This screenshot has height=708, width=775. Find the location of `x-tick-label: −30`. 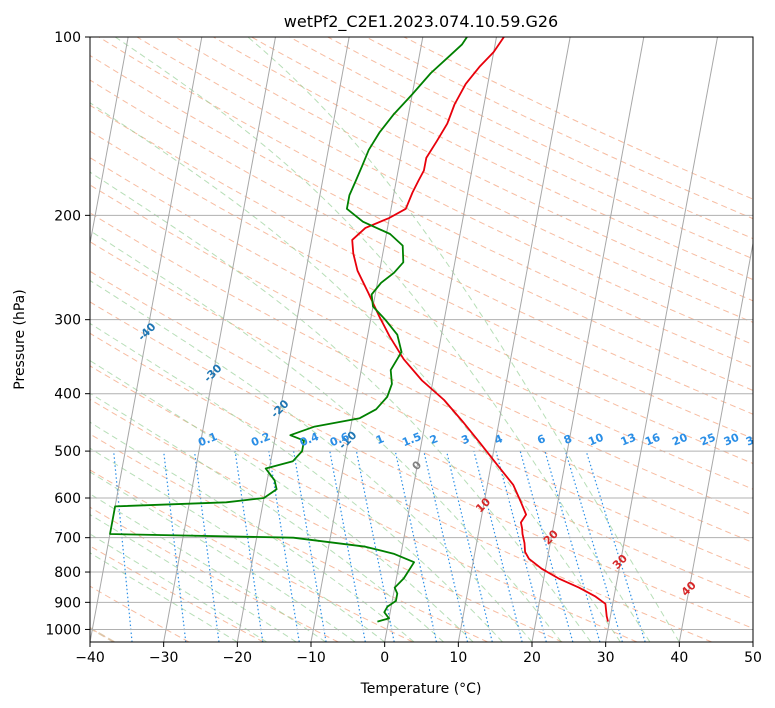

x-tick-label: −30 is located at coordinates (164, 658).